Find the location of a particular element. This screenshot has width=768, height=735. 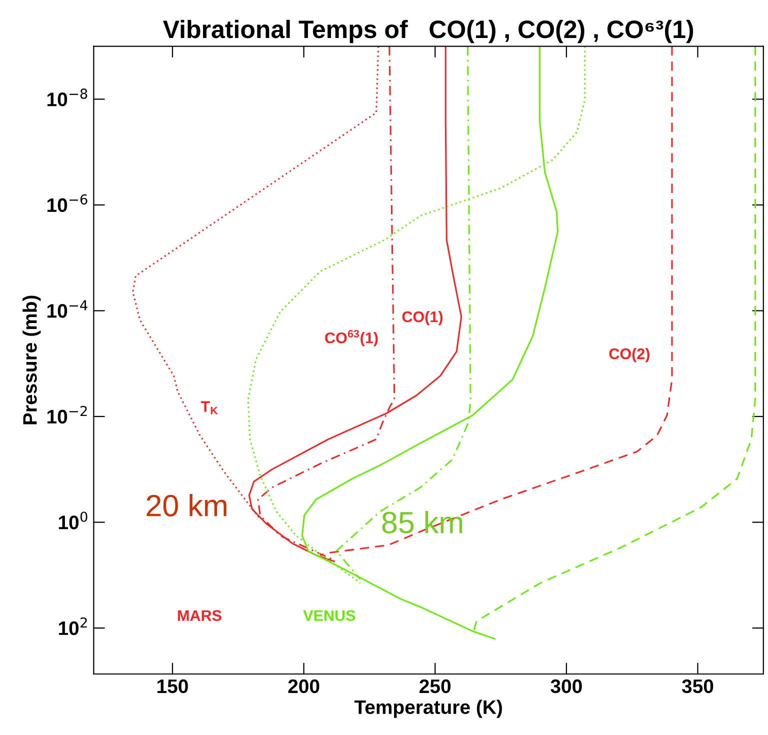

annotation: CO(1) is located at coordinates (422, 318).